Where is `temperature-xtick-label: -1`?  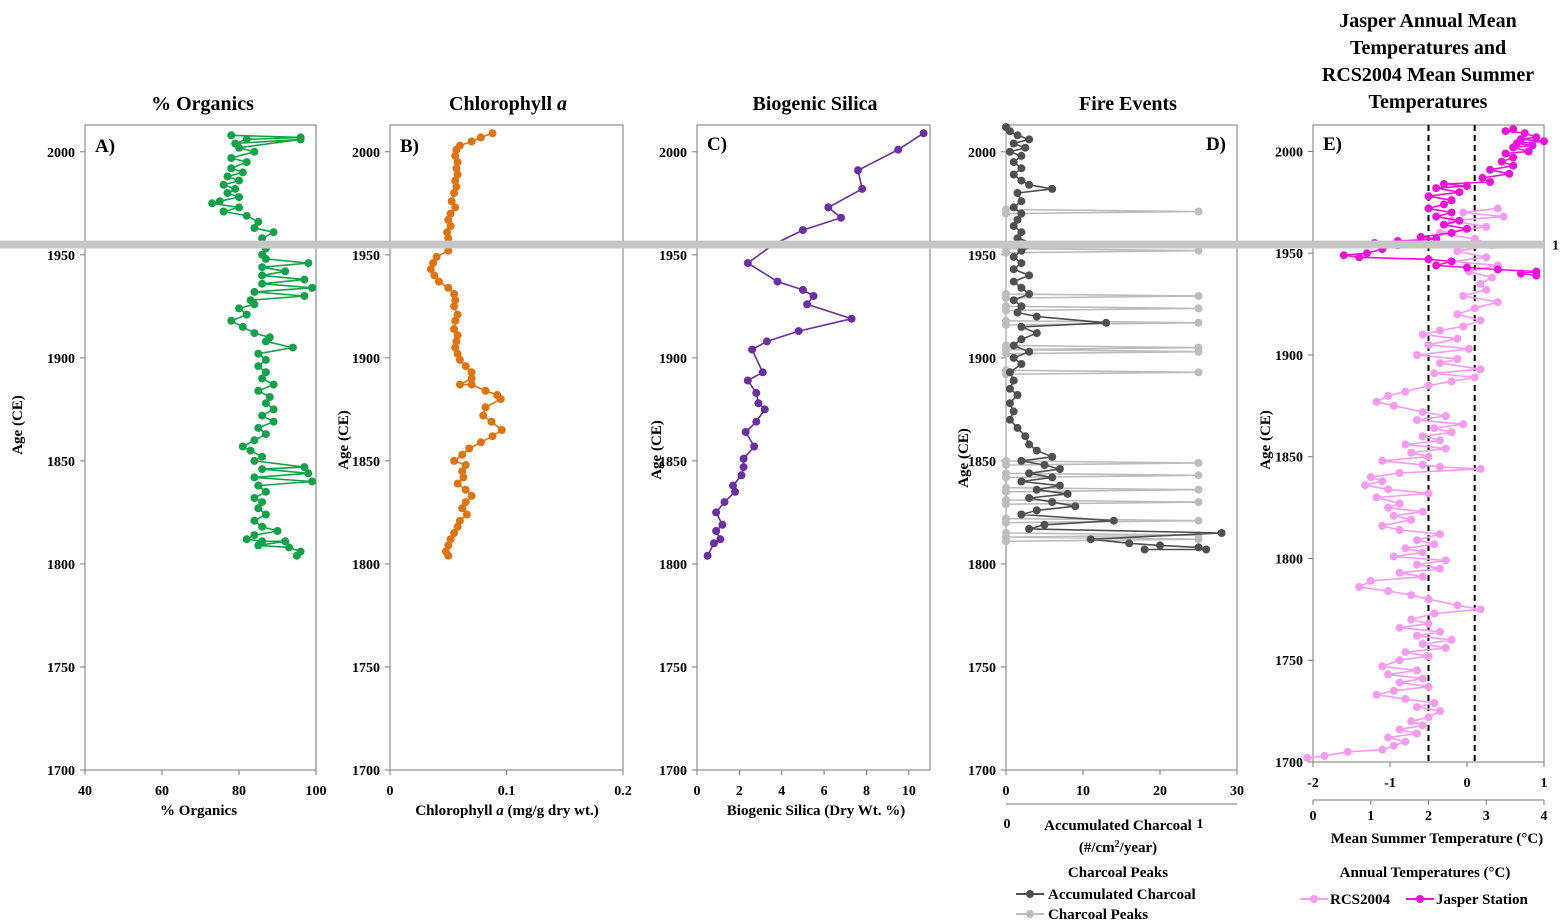
temperature-xtick-label: -1 is located at coordinates (1390, 783).